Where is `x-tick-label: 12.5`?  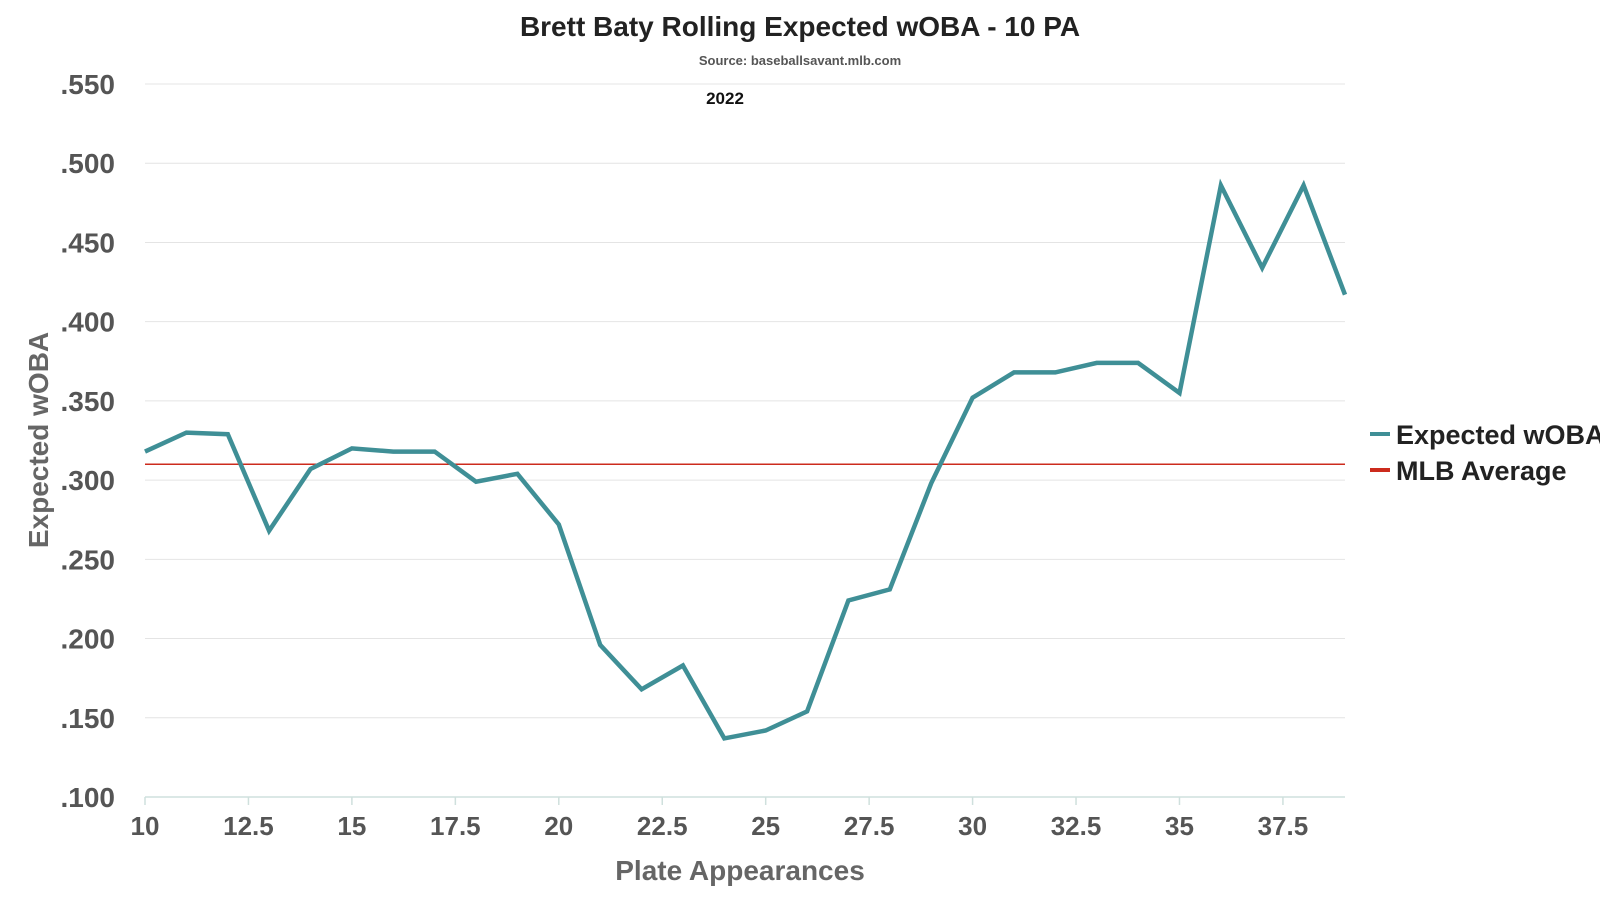
x-tick-label: 12.5 is located at coordinates (248, 826).